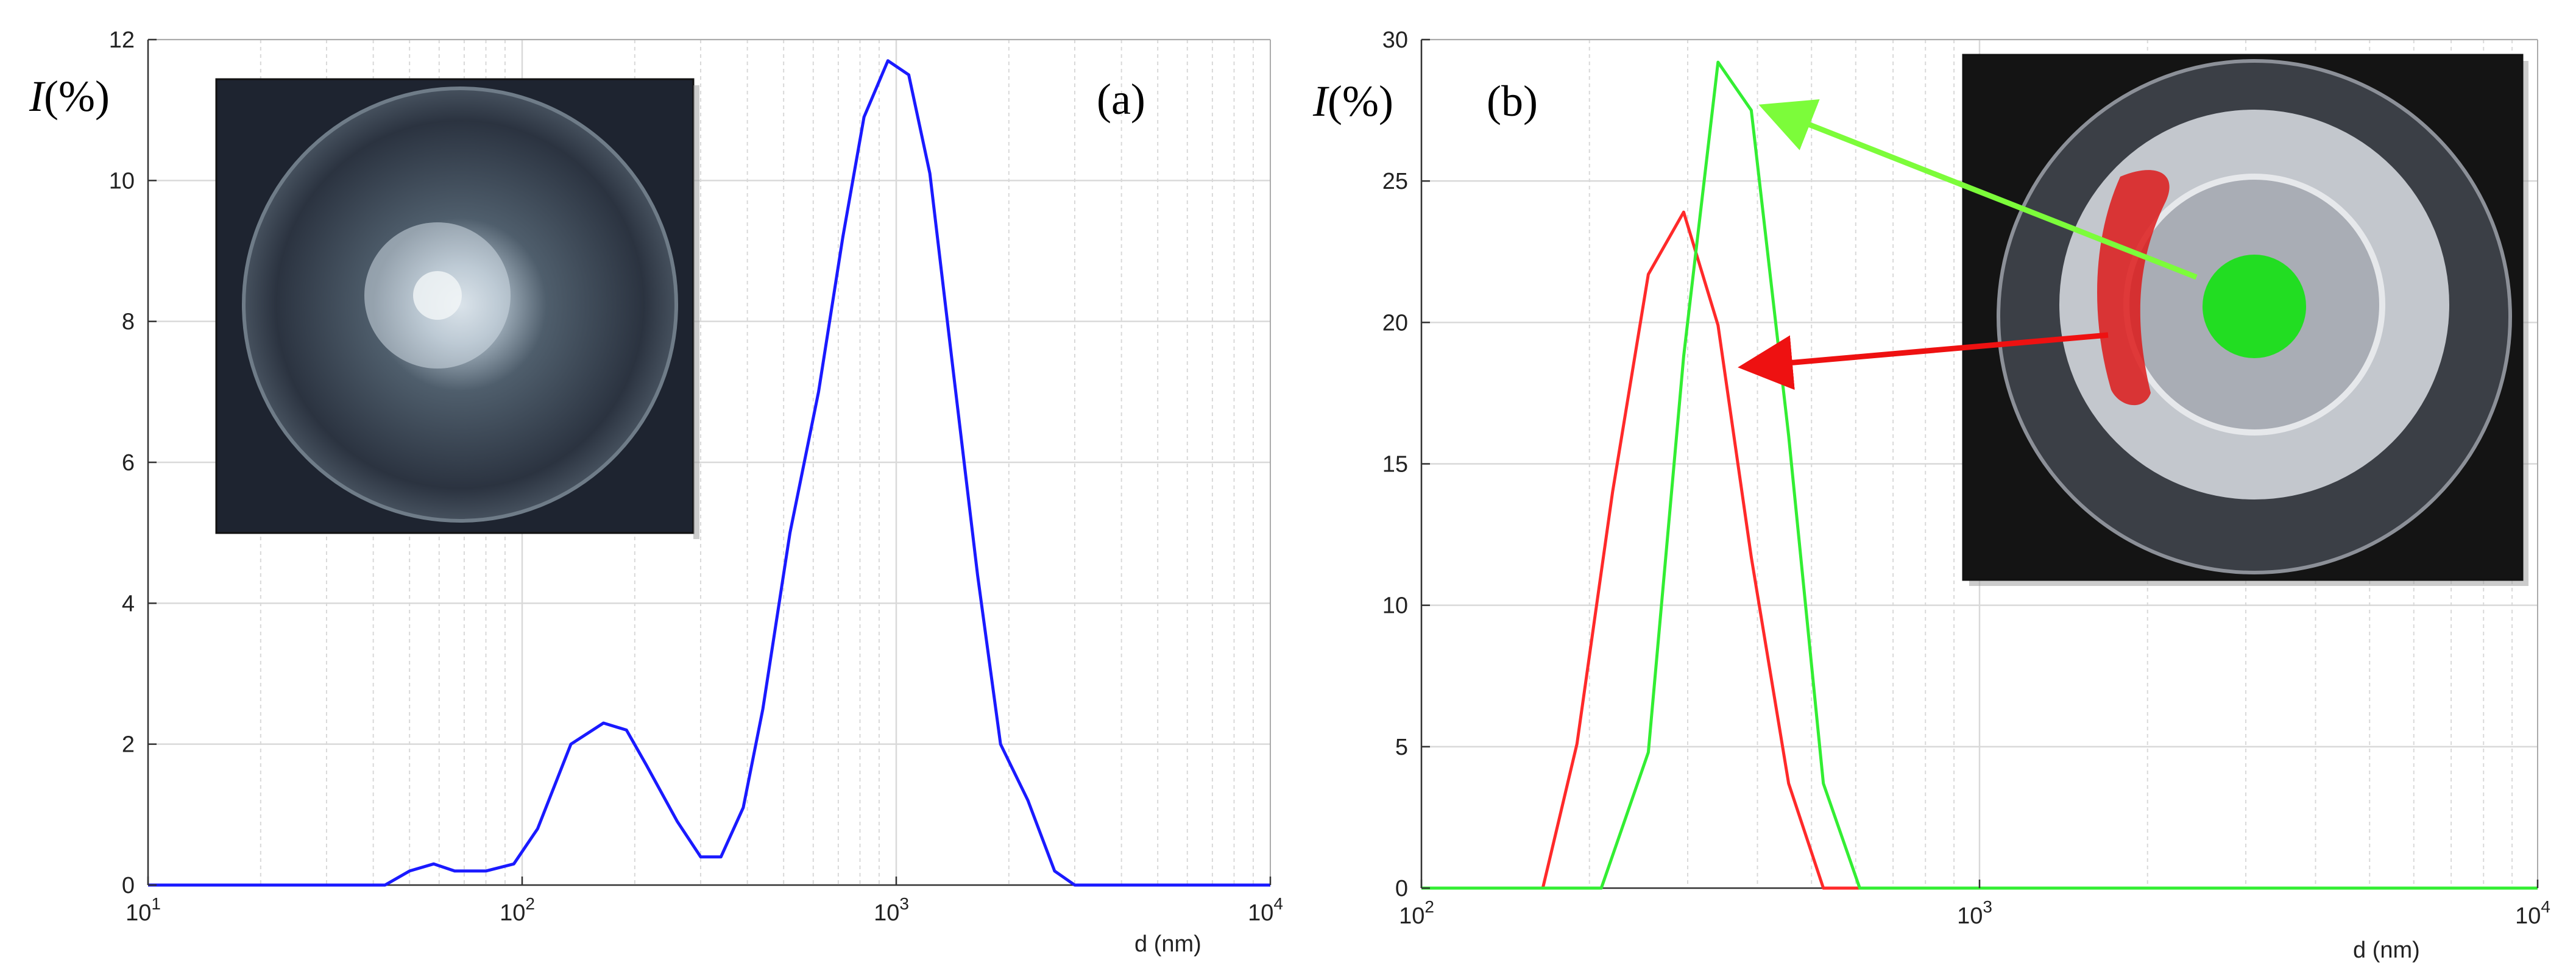  What do you see at coordinates (1978, 190) in the screenshot?
I see `green-arrow` at bounding box center [1978, 190].